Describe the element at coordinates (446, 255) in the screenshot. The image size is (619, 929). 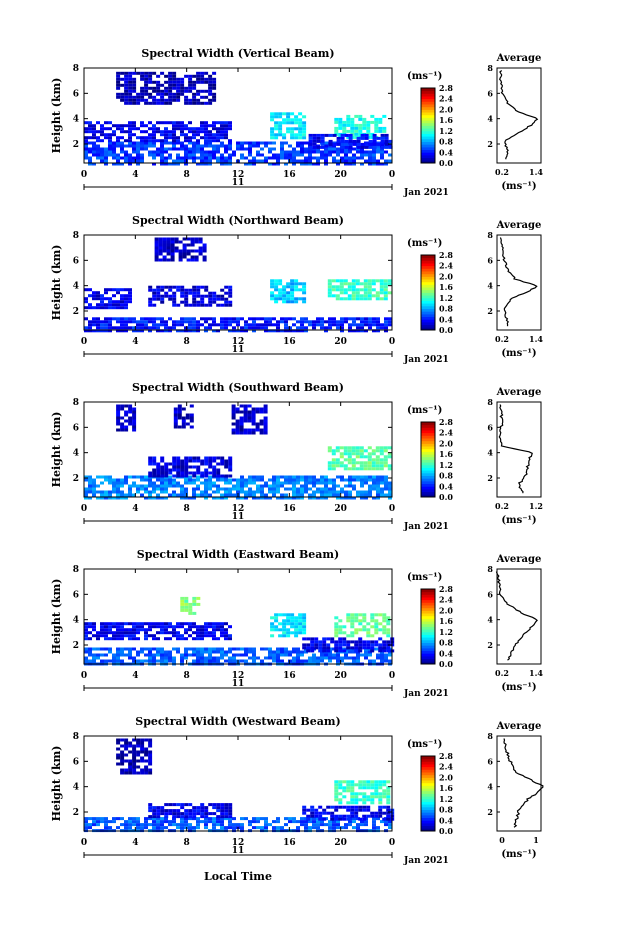
I see `colorbar-tick-label: 2.8` at that location.